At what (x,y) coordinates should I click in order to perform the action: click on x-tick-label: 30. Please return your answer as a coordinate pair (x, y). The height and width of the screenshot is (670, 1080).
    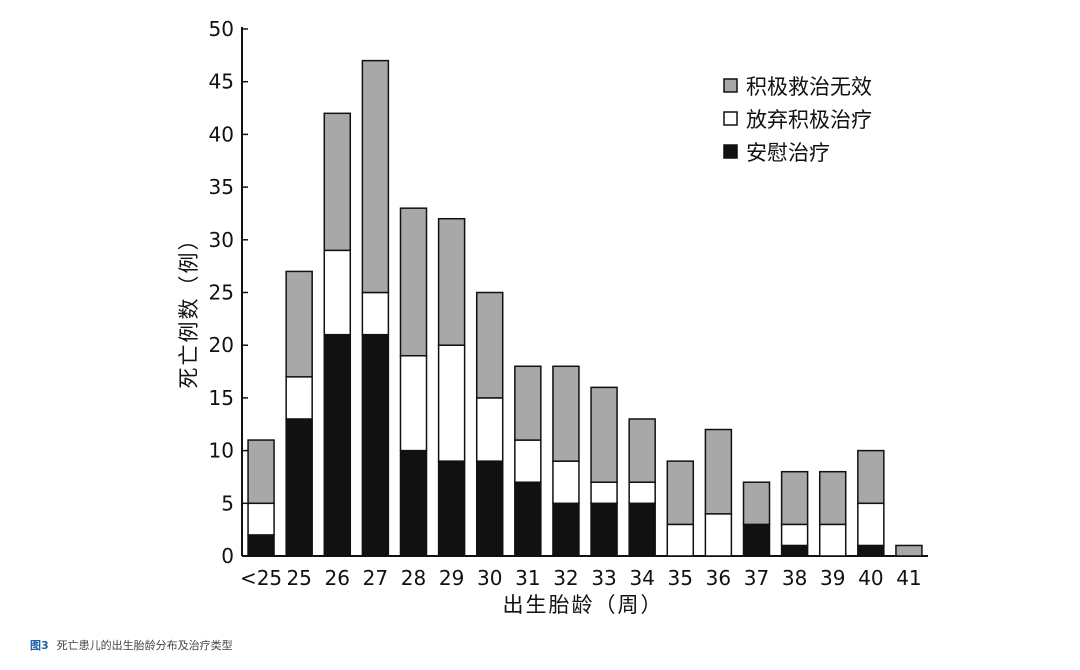
    Looking at the image, I should click on (489, 578).